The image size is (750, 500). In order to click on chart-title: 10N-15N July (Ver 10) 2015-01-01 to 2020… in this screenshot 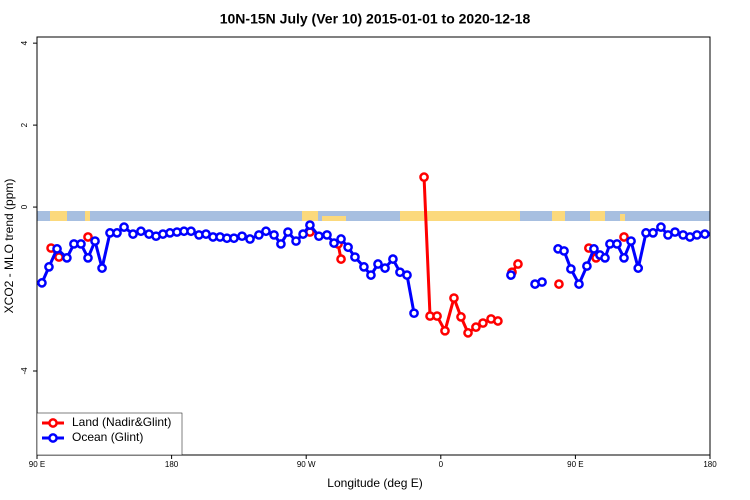, I will do `click(375, 19)`.